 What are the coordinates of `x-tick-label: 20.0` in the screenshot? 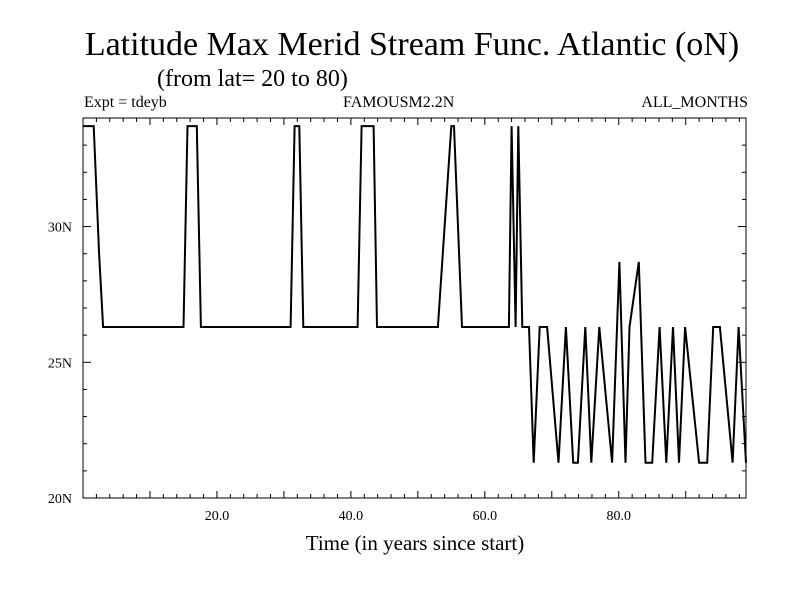 It's located at (217, 516).